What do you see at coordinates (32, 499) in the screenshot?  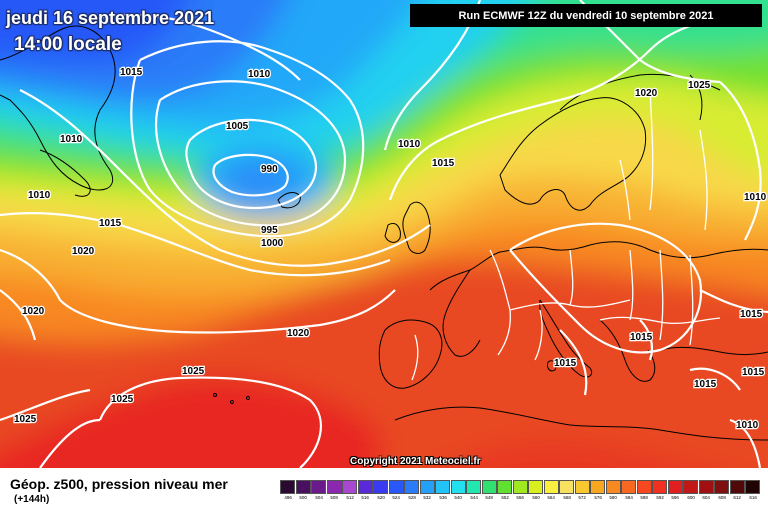 I see `forecast-lead-time: (+144h)` at bounding box center [32, 499].